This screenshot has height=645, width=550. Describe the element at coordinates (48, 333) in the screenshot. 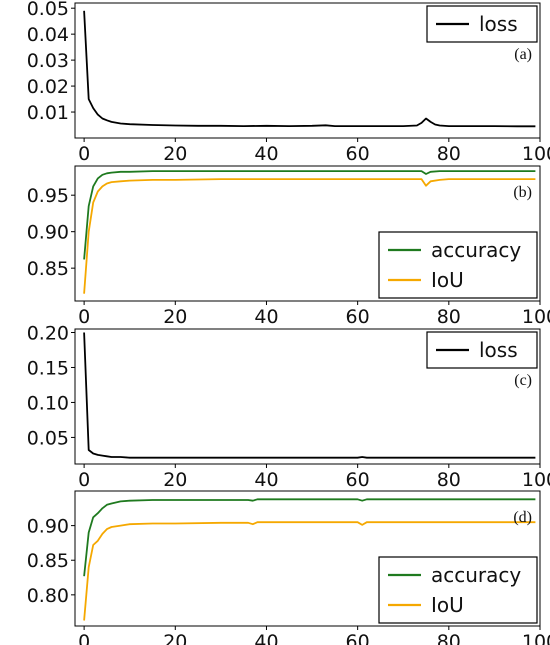

I see `y-tick-label: 0.20` at that location.